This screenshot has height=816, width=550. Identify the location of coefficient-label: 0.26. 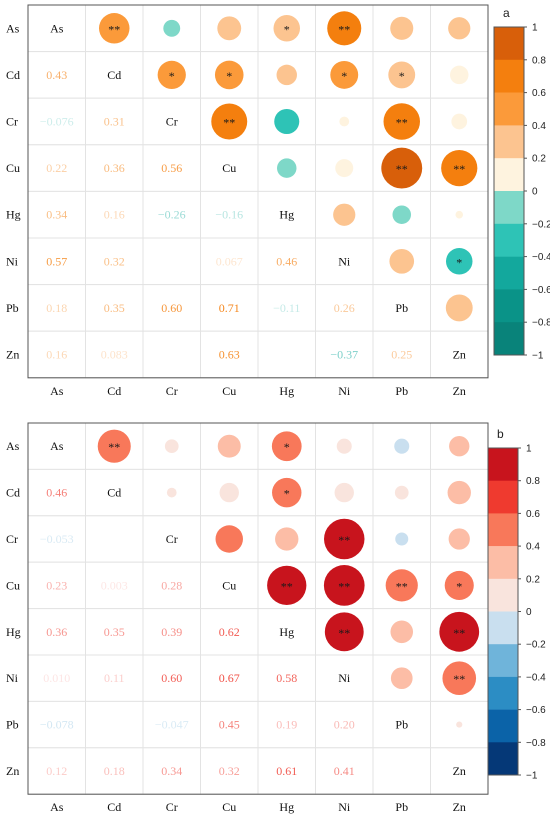
(344, 308).